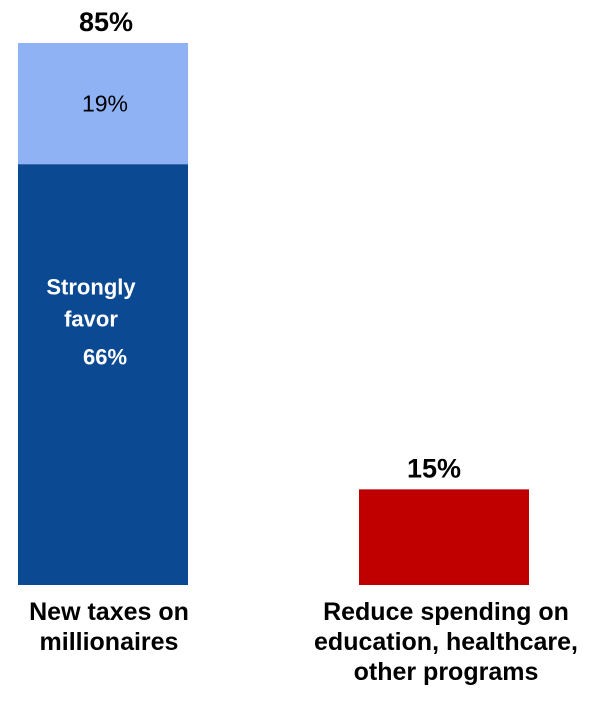 This screenshot has width=611, height=703. Describe the element at coordinates (109, 612) in the screenshot. I see `category-label-0-0: New taxes on` at that location.